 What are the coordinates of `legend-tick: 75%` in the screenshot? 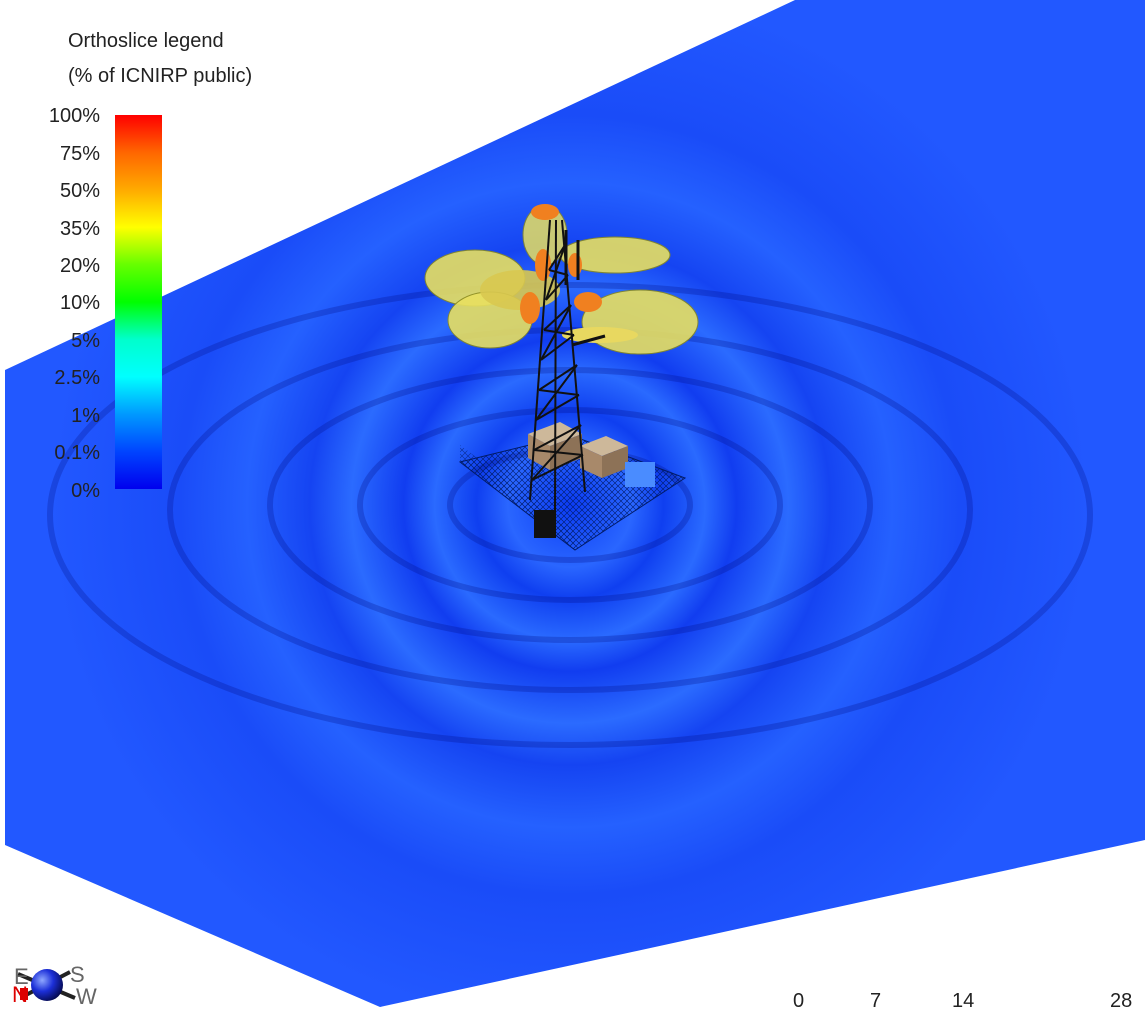 It's located at (79, 154).